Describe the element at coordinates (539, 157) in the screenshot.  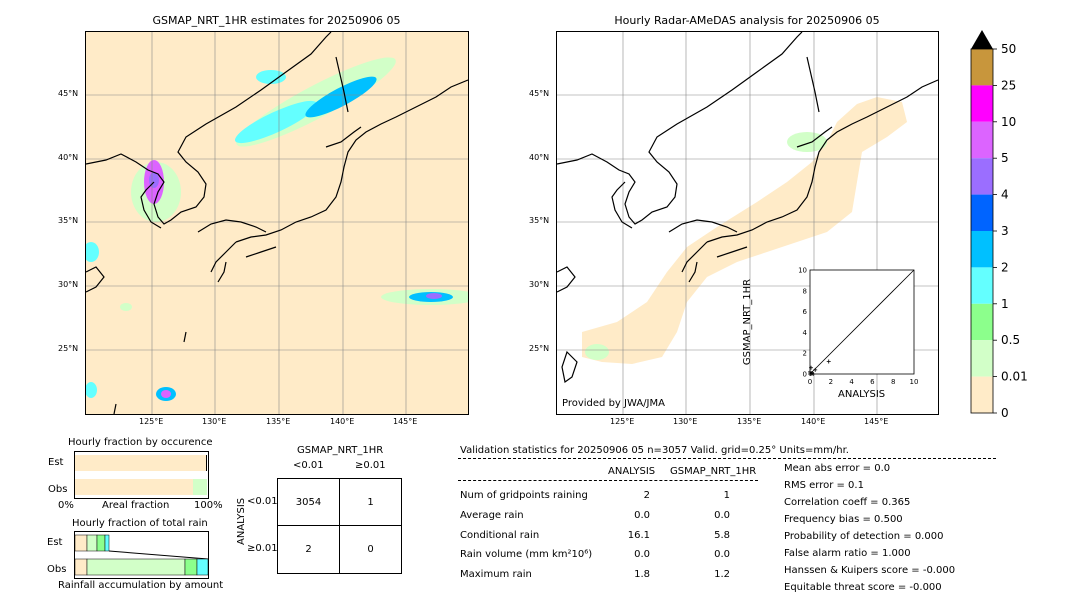
I see `right-lat-label: 40°N` at that location.